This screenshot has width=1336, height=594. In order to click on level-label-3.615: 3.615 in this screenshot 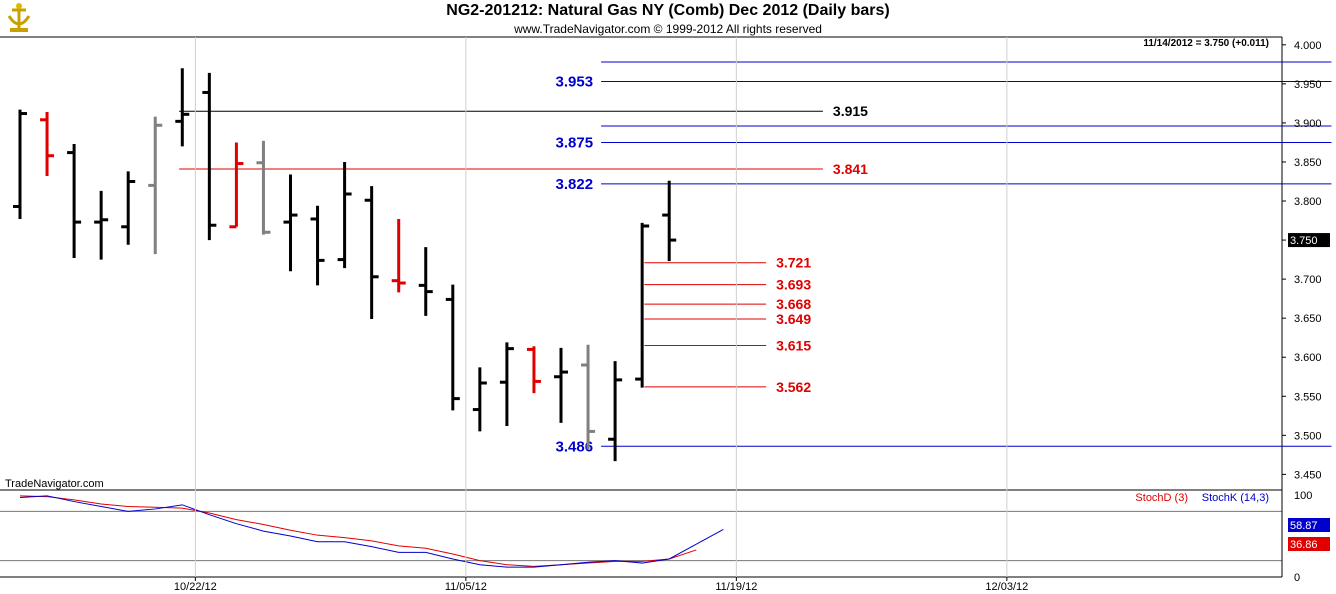, I will do `click(793, 346)`.